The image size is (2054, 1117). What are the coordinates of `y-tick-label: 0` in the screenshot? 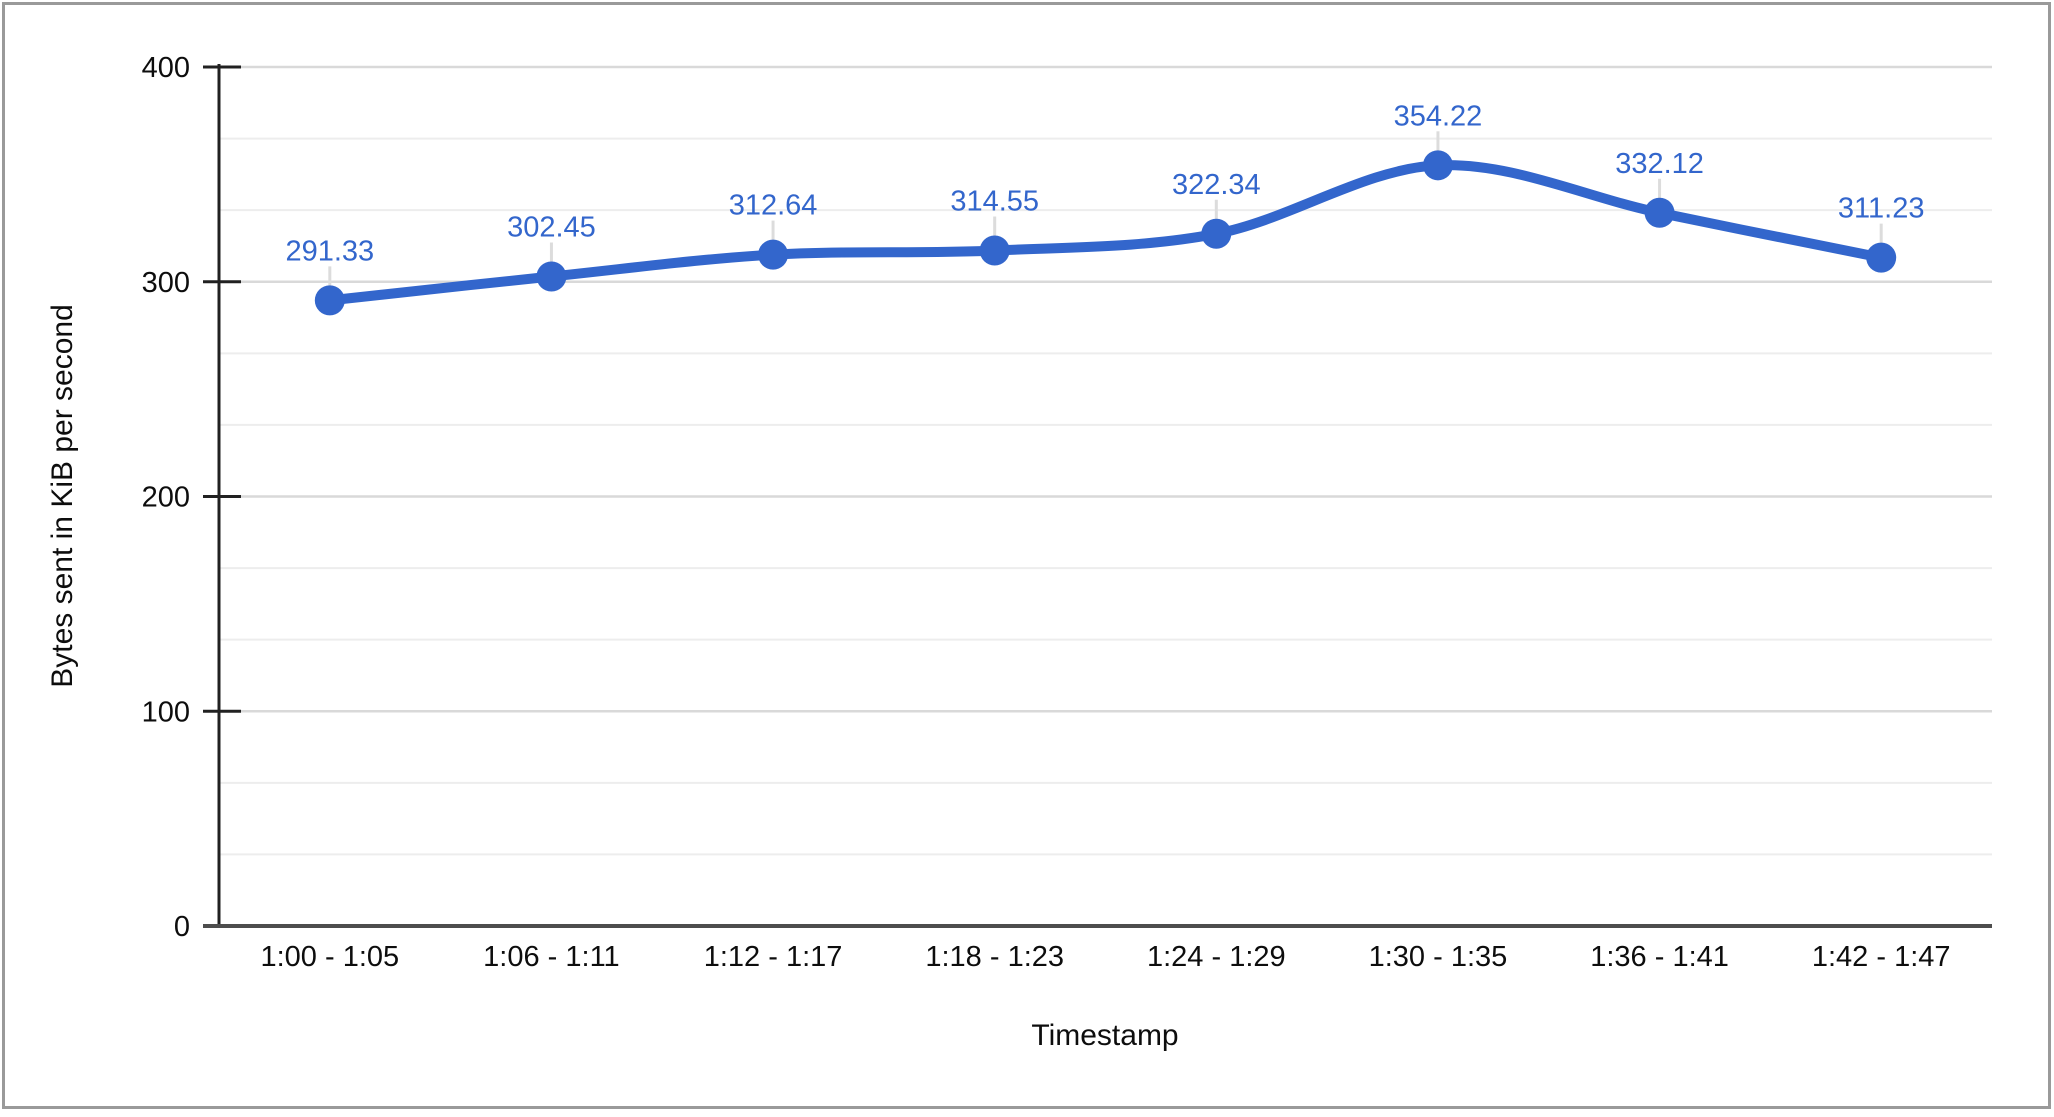 It's located at (182, 927).